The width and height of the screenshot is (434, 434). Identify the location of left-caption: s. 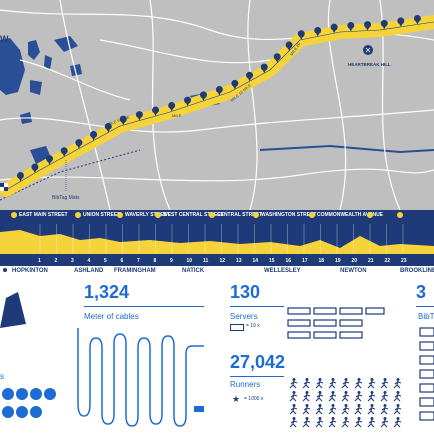
(2, 376).